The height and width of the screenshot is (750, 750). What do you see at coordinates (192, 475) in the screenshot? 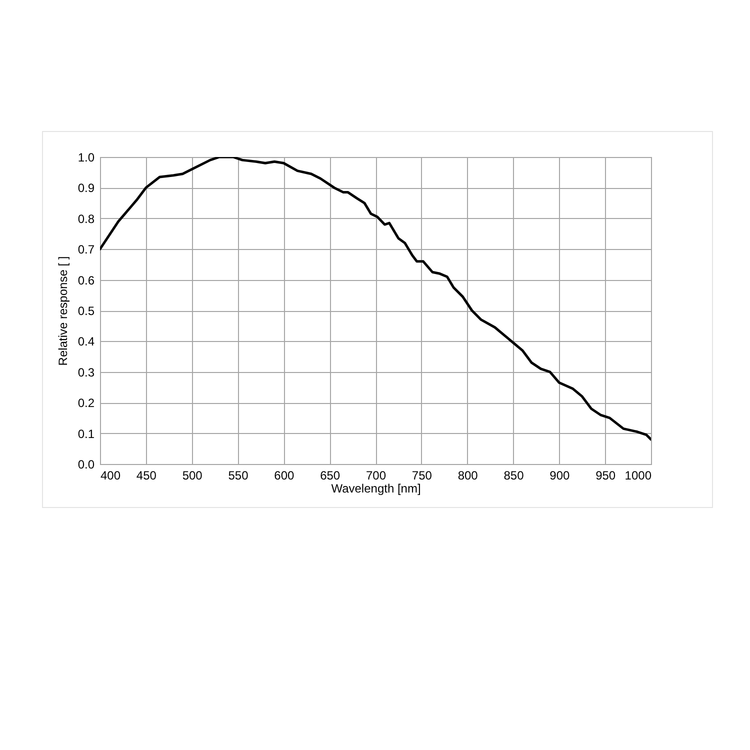
I see `x-tick-label: 500` at bounding box center [192, 475].